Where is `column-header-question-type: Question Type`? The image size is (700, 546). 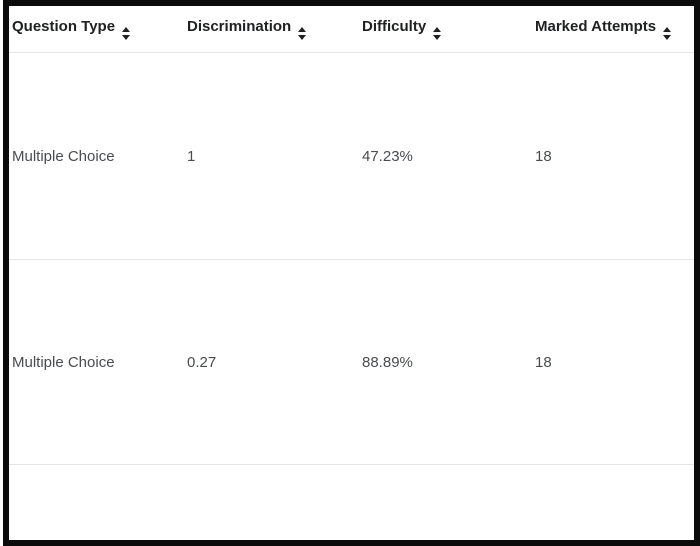 column-header-question-type: Question Type is located at coordinates (96, 29).